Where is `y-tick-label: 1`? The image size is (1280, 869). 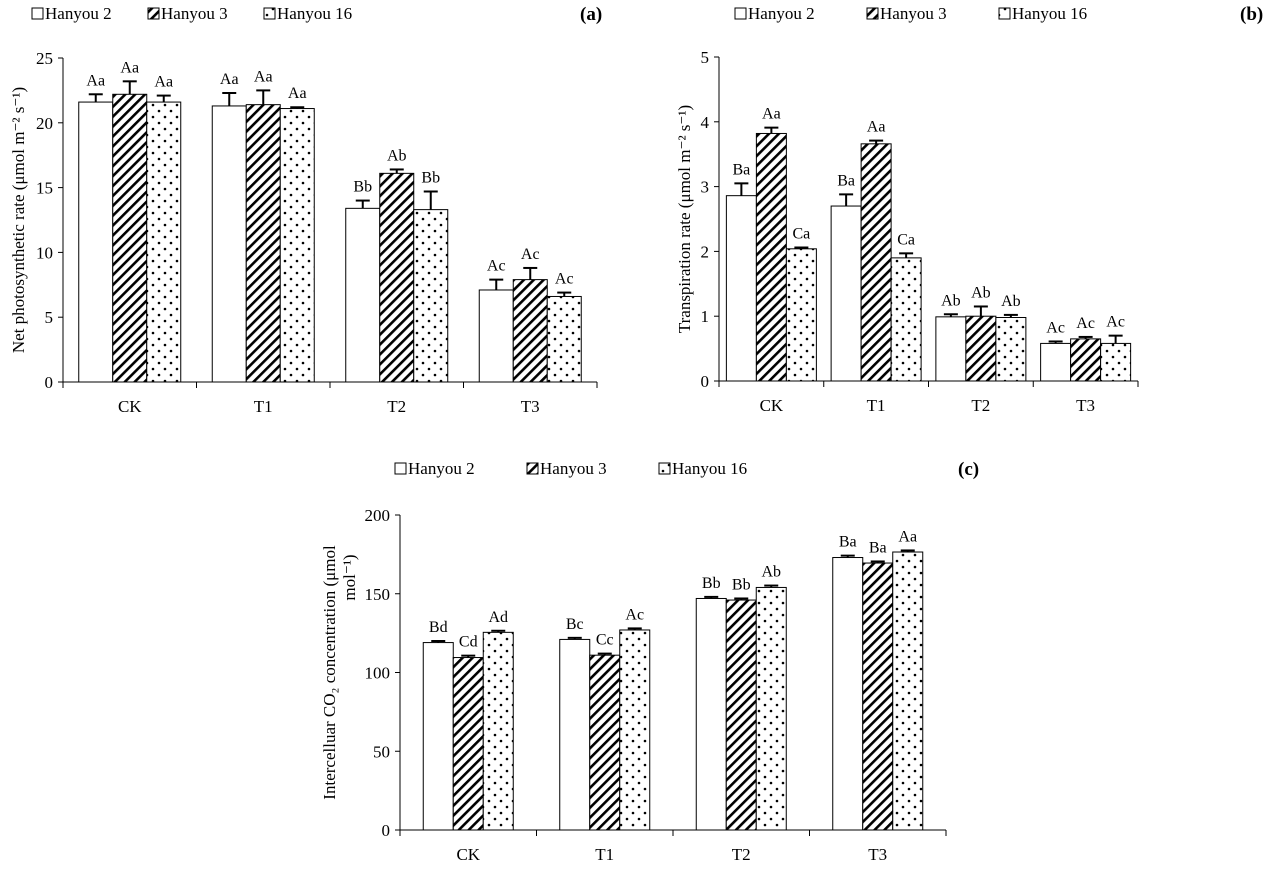 y-tick-label: 1 is located at coordinates (705, 316).